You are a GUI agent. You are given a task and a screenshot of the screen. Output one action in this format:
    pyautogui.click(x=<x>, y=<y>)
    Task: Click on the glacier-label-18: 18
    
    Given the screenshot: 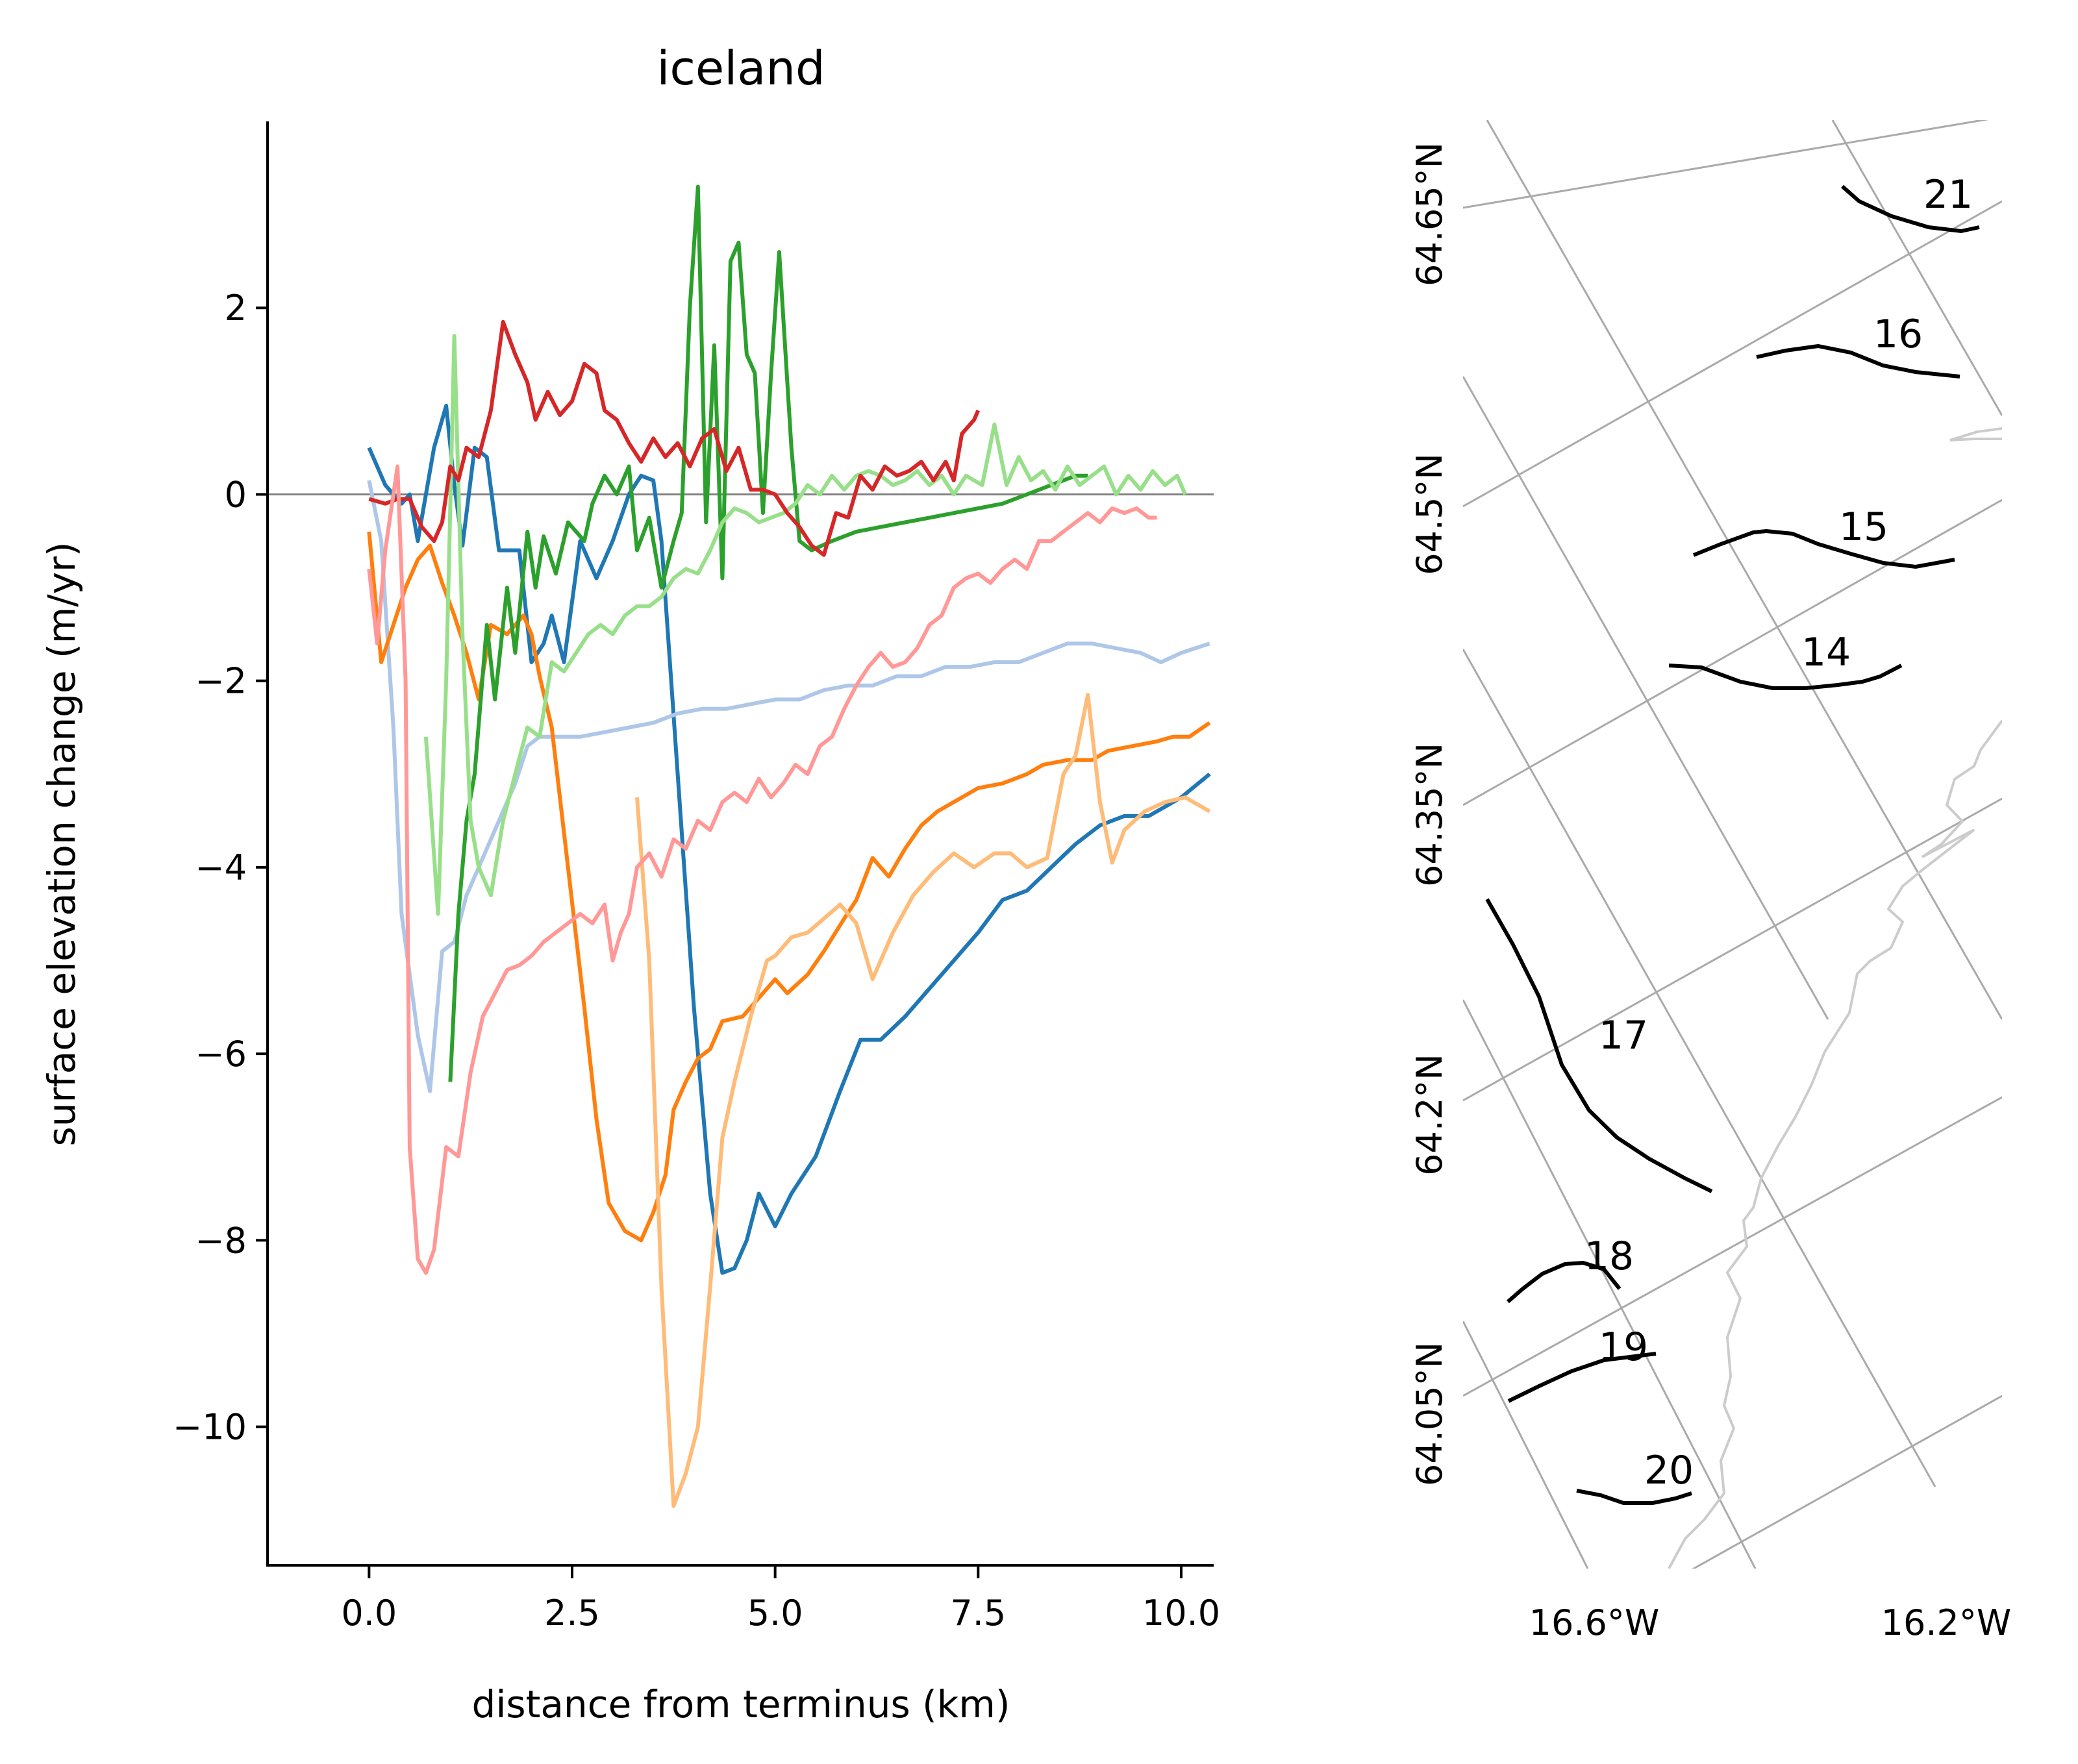 What is the action you would take?
    pyautogui.click(x=1609, y=1256)
    